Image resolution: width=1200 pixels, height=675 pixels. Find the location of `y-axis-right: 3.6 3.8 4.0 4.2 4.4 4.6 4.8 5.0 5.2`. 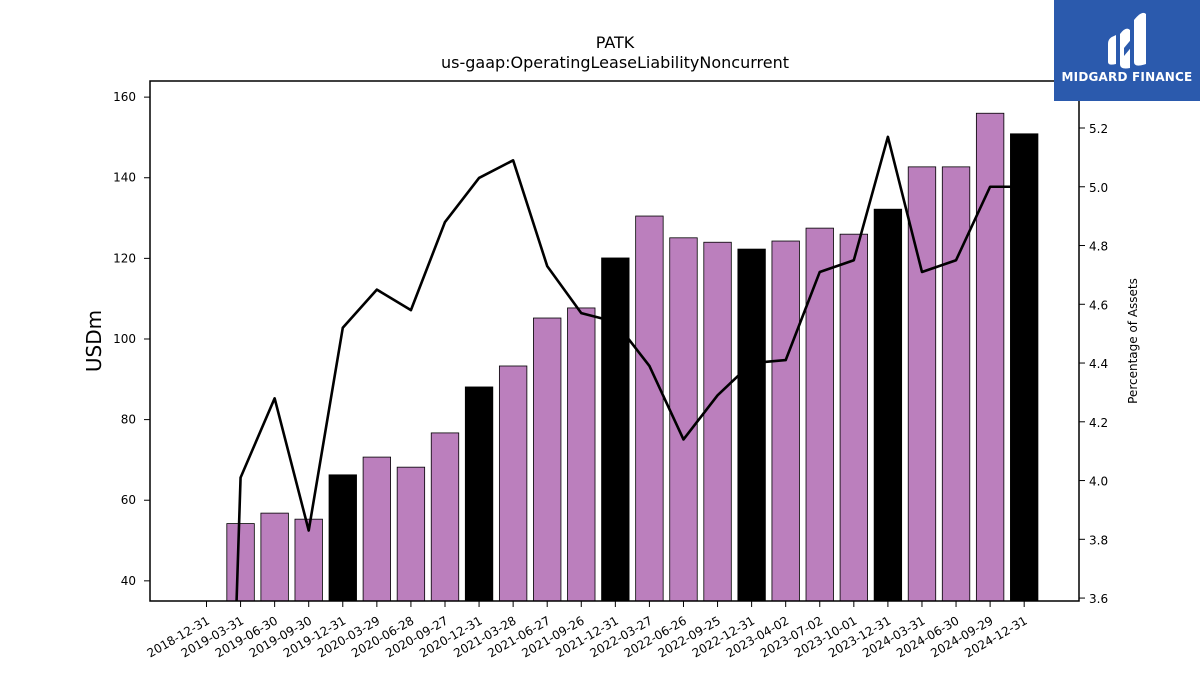

y-axis-right: 3.6 3.8 4.0 4.2 4.4 4.6 4.8 5.0 5.2 is located at coordinates (1093, 364).